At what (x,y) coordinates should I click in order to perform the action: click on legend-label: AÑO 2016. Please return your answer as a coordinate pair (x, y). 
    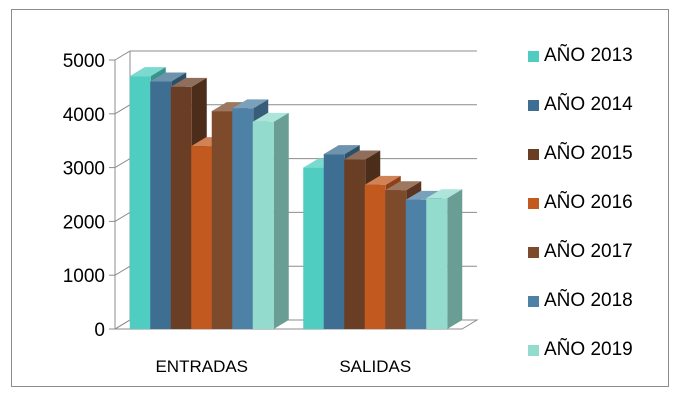
    Looking at the image, I should click on (588, 203).